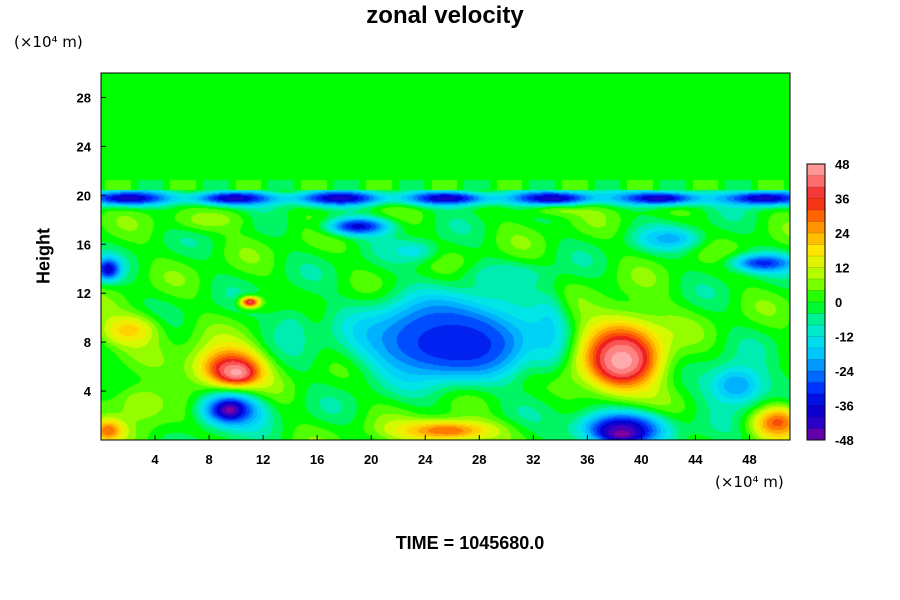  I want to click on x-tick-label: 20, so click(371, 459).